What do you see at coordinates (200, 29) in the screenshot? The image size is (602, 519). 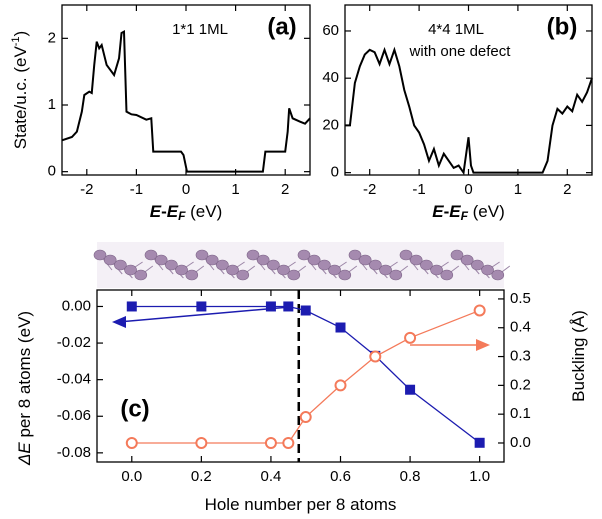 I see `annotation: 1*1 1ML` at bounding box center [200, 29].